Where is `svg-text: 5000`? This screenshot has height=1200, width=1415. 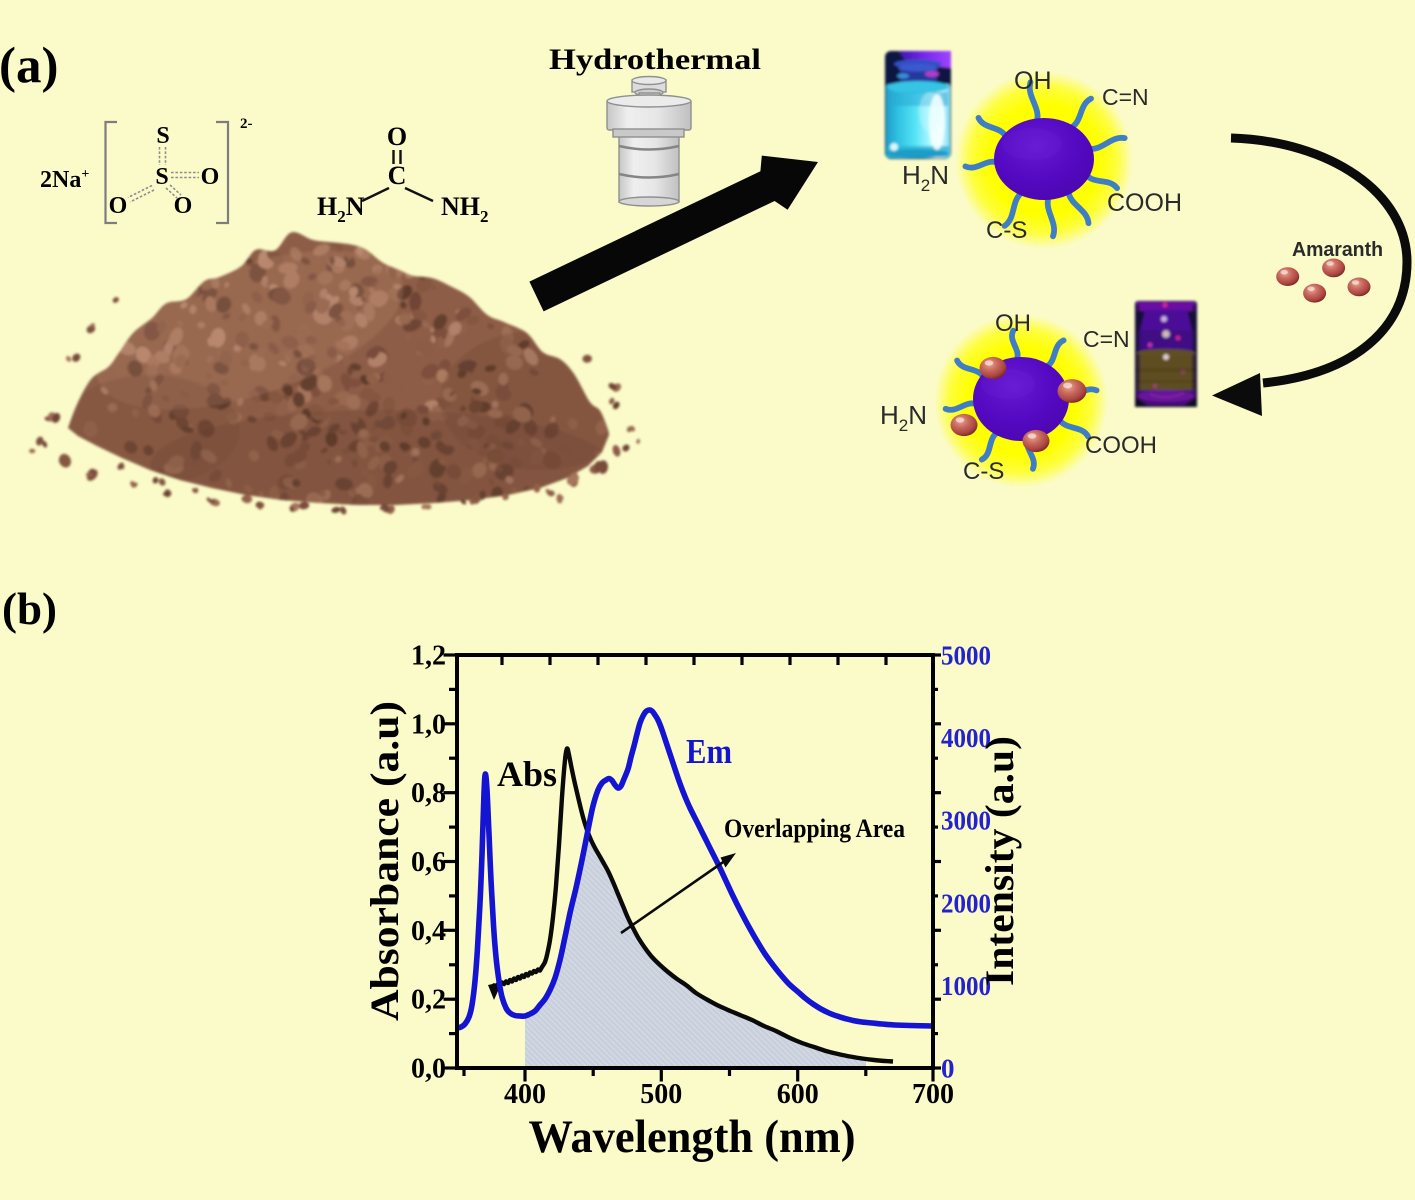
svg-text: 5000 is located at coordinates (966, 656).